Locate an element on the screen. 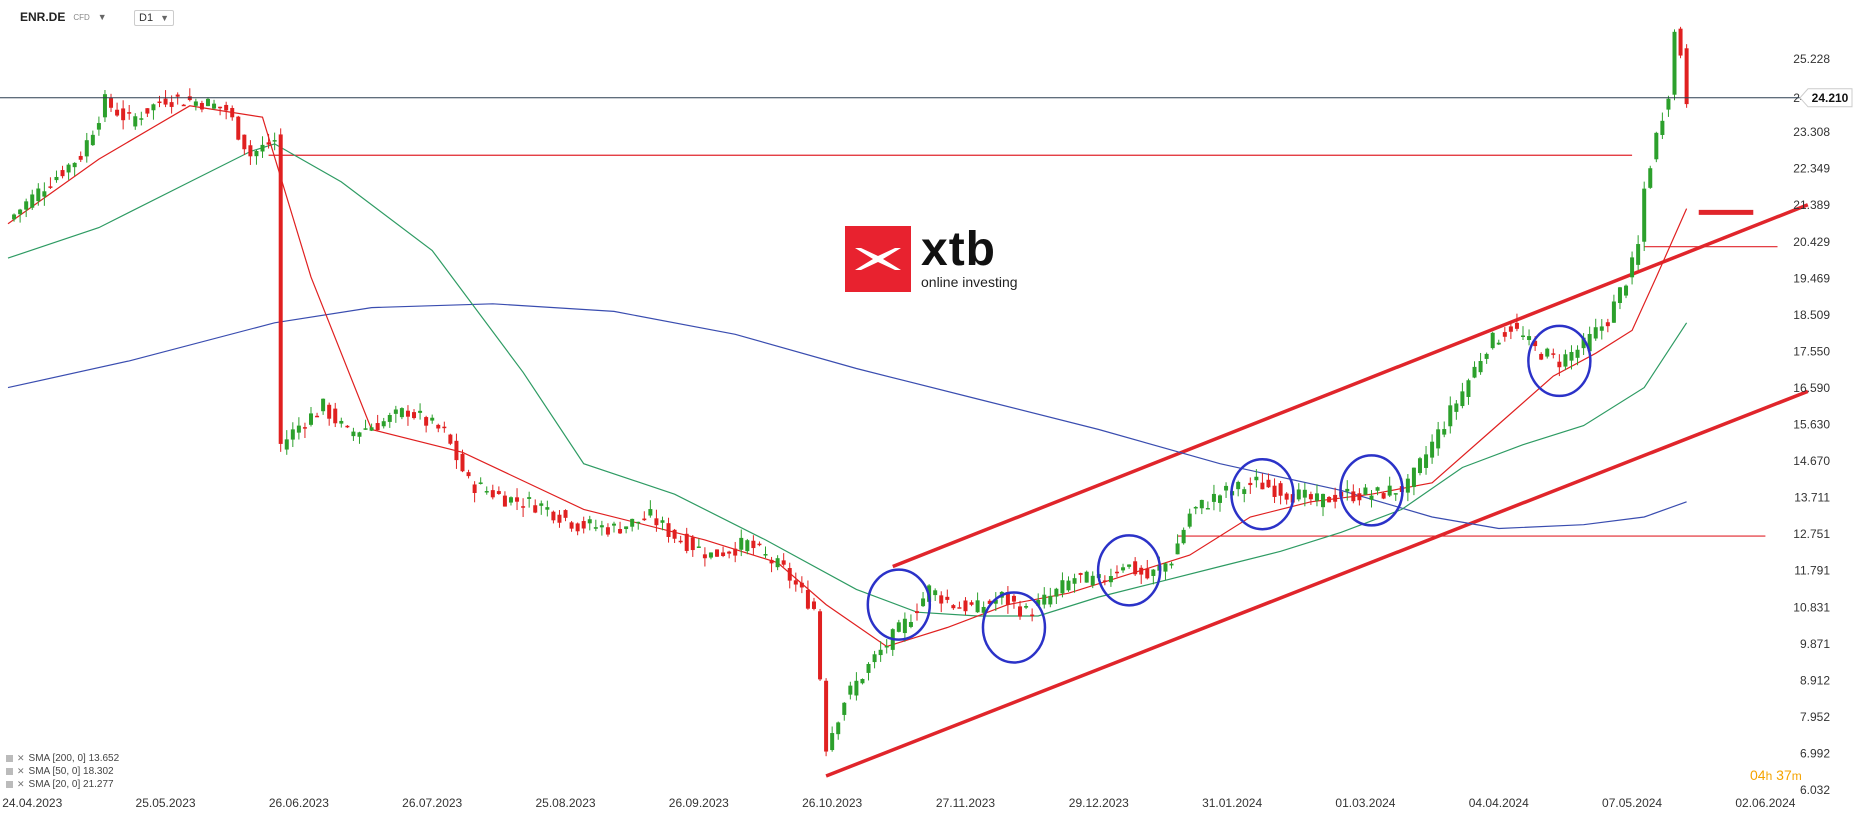 This screenshot has width=1866, height=815. x-tick-label: 26.07.2023 is located at coordinates (432, 803).